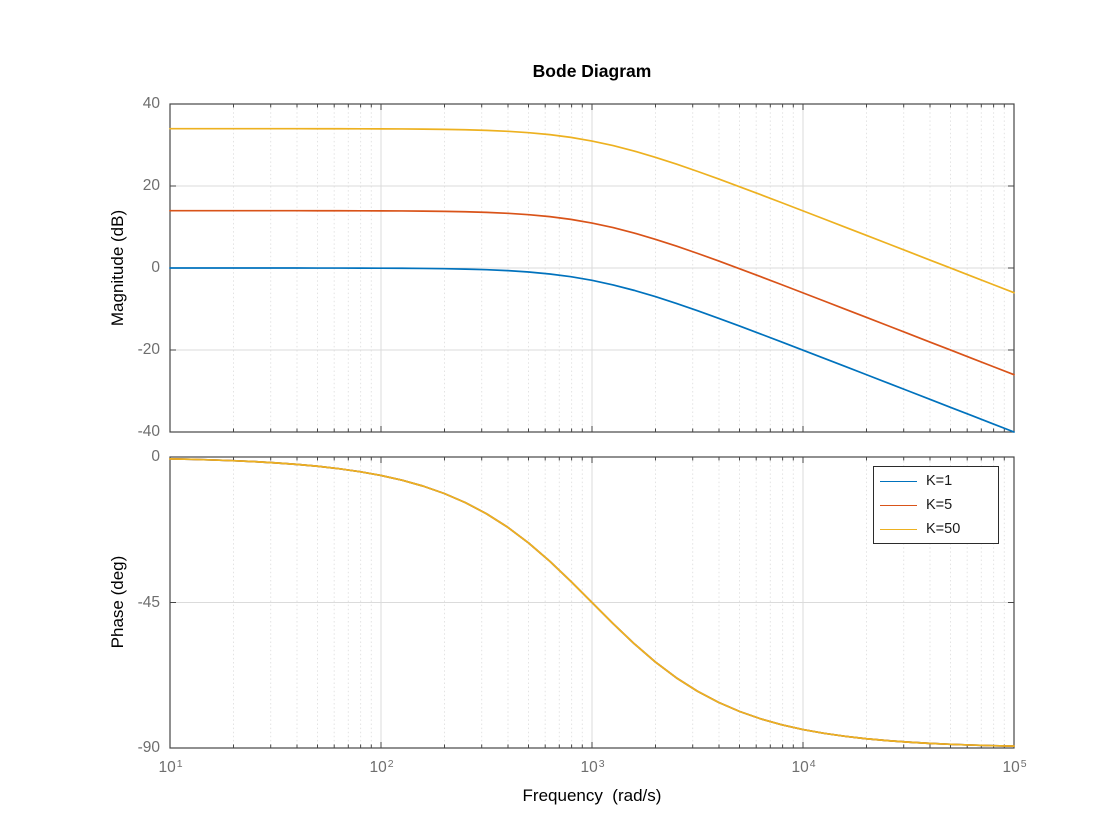 Image resolution: width=1120 pixels, height=840 pixels. What do you see at coordinates (170, 767) in the screenshot?
I see `x-tick-label: 10¹` at bounding box center [170, 767].